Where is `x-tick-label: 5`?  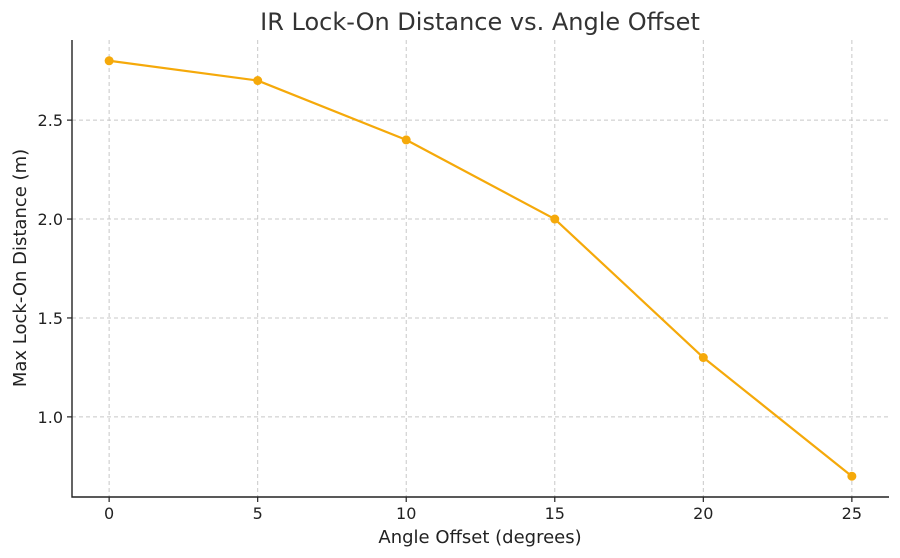 x-tick-label: 5 is located at coordinates (258, 513).